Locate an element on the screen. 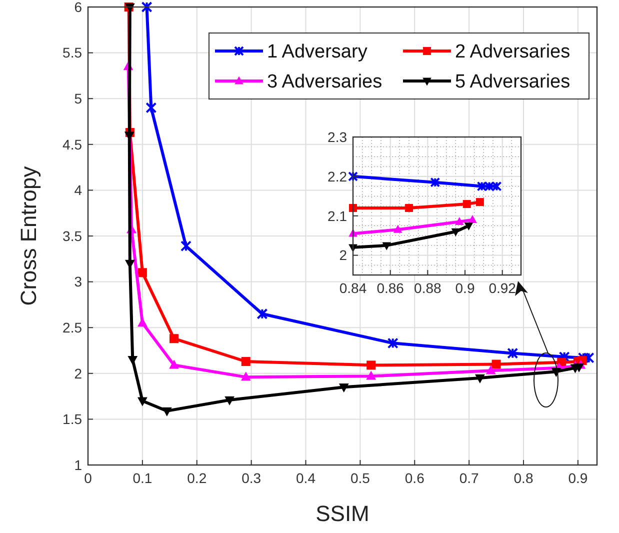 The width and height of the screenshot is (619, 533). y-tick-label: 5.5 is located at coordinates (72, 52).